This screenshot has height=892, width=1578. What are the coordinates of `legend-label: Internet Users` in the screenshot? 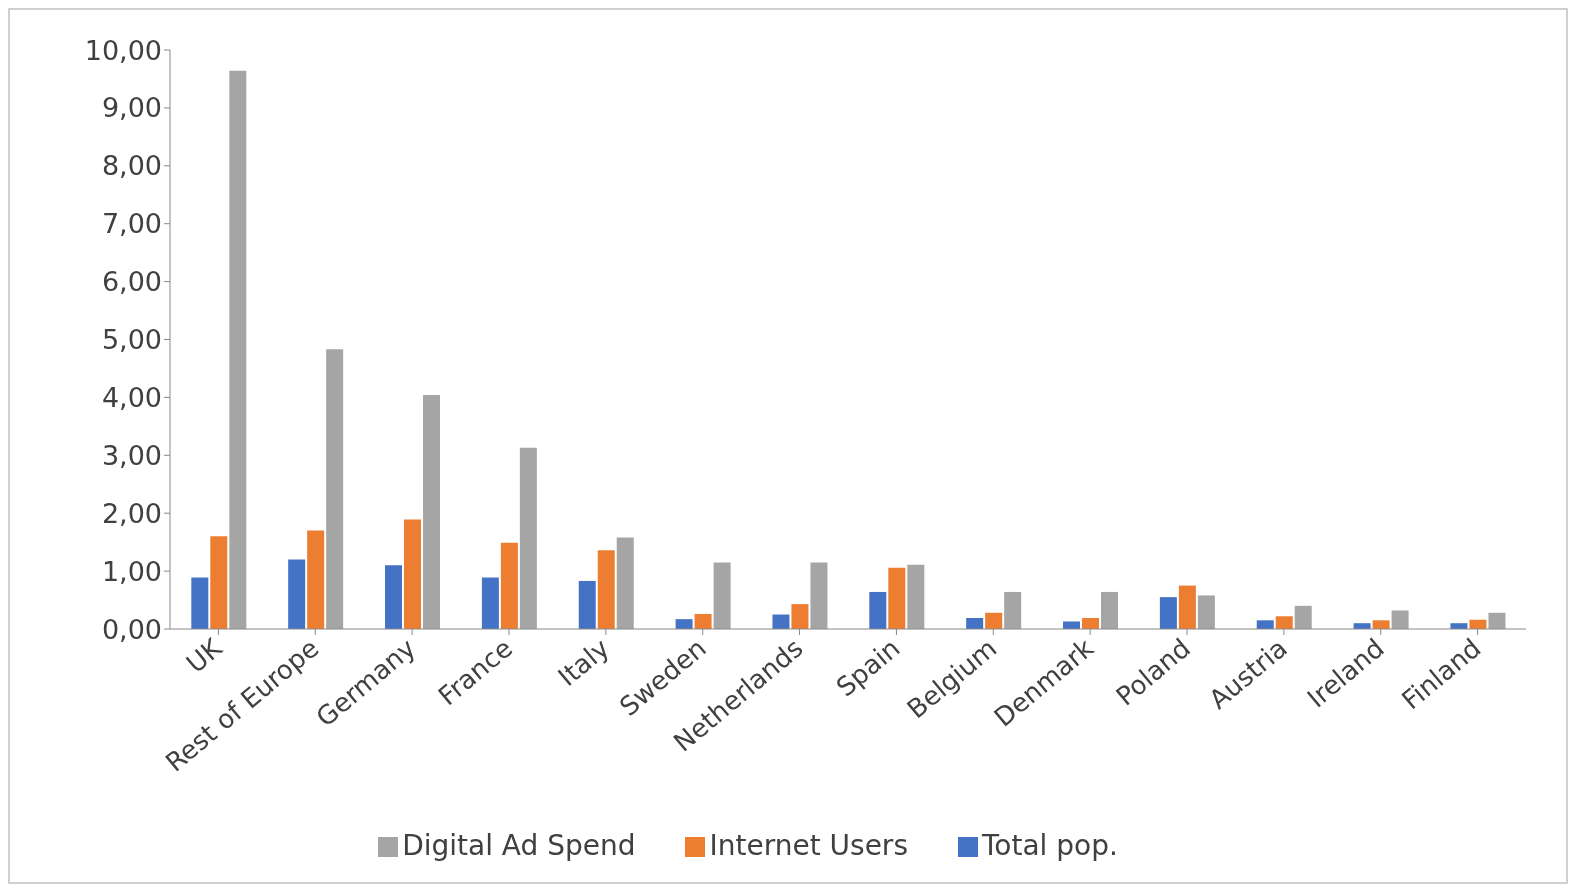 It's located at (808, 845).